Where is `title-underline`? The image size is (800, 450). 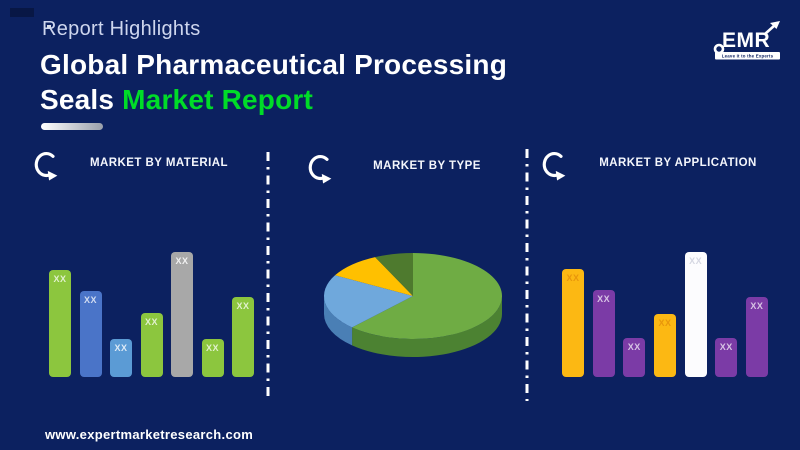 title-underline is located at coordinates (72, 126).